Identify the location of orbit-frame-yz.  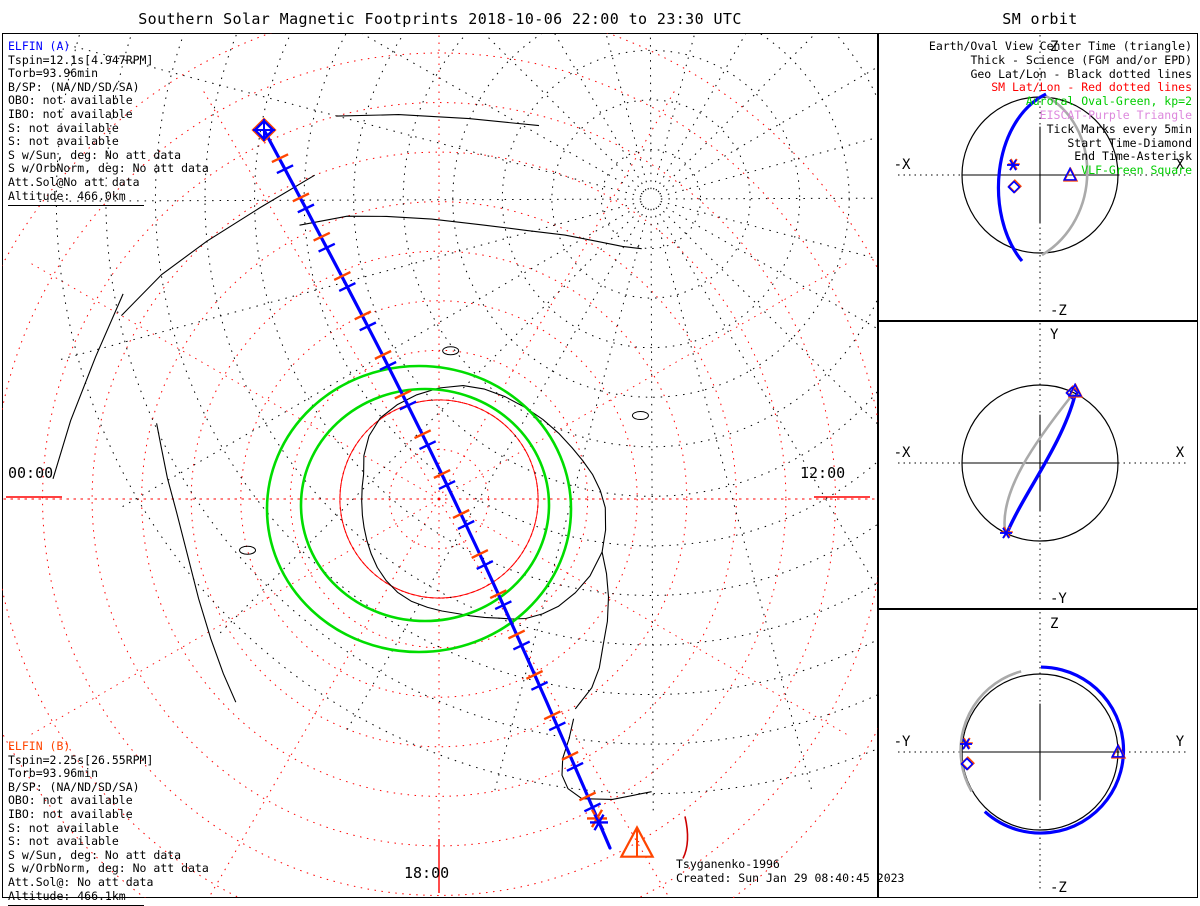
(1038, 753).